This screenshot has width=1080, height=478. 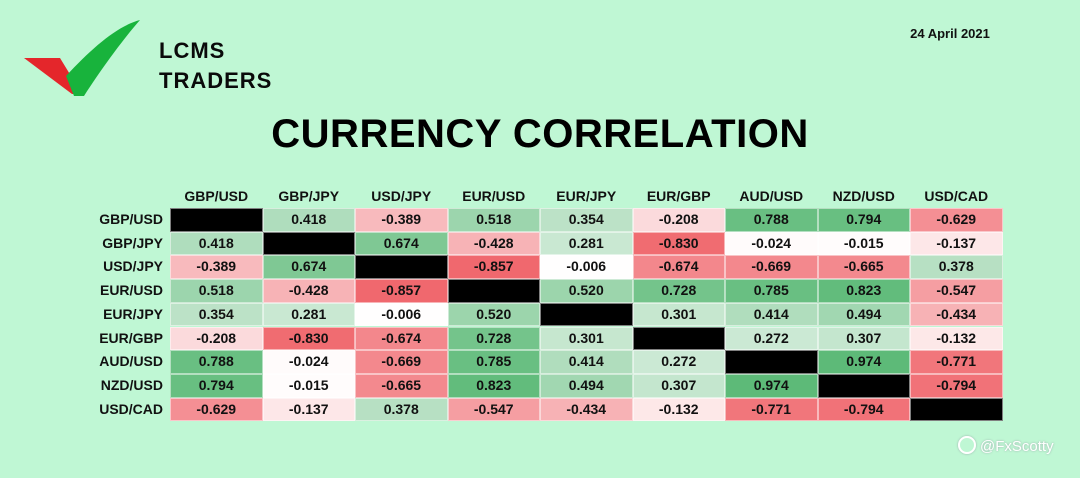 I want to click on cell-value-label: -0.547, so click(x=956, y=290).